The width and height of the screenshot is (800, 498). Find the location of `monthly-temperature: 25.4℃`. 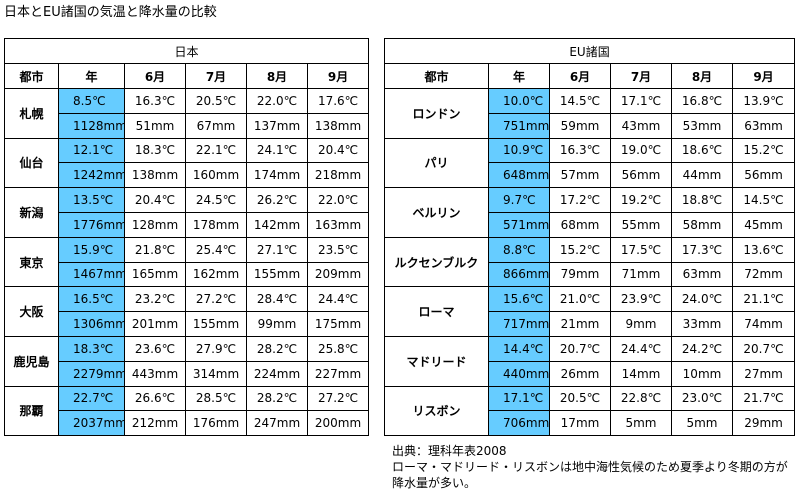

monthly-temperature: 25.4℃ is located at coordinates (216, 249).